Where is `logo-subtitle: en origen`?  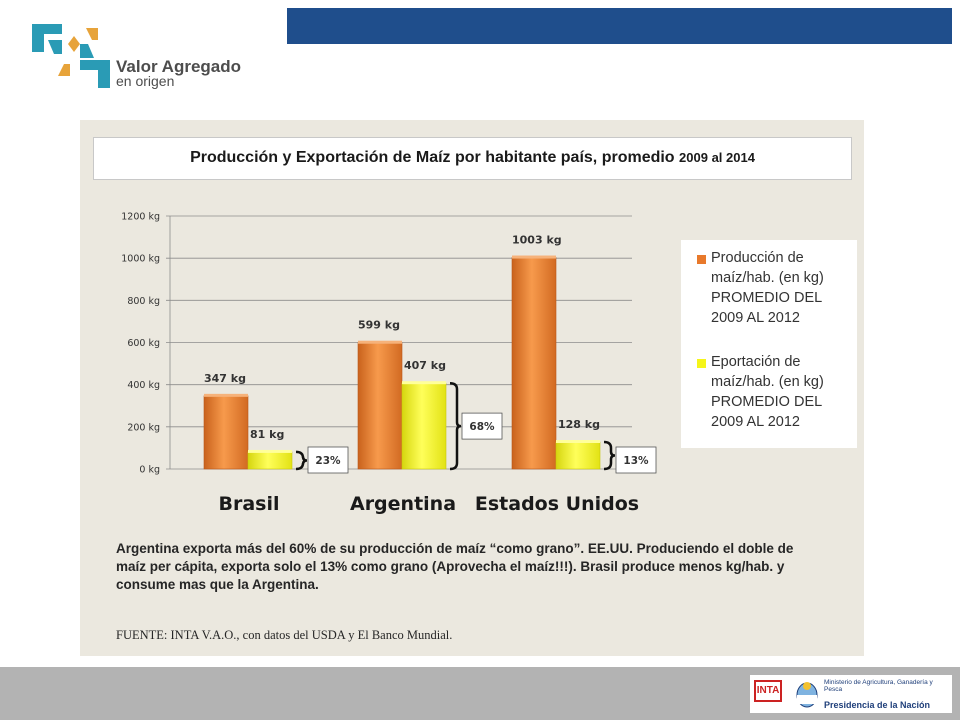
logo-subtitle: en origen is located at coordinates (145, 81).